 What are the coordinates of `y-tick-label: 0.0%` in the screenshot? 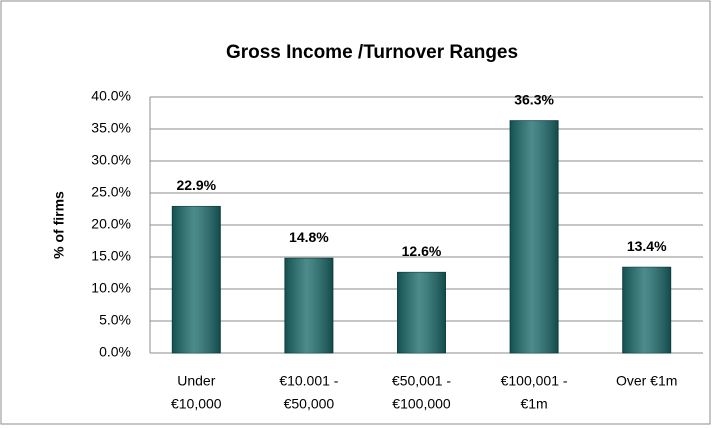 It's located at (115, 352).